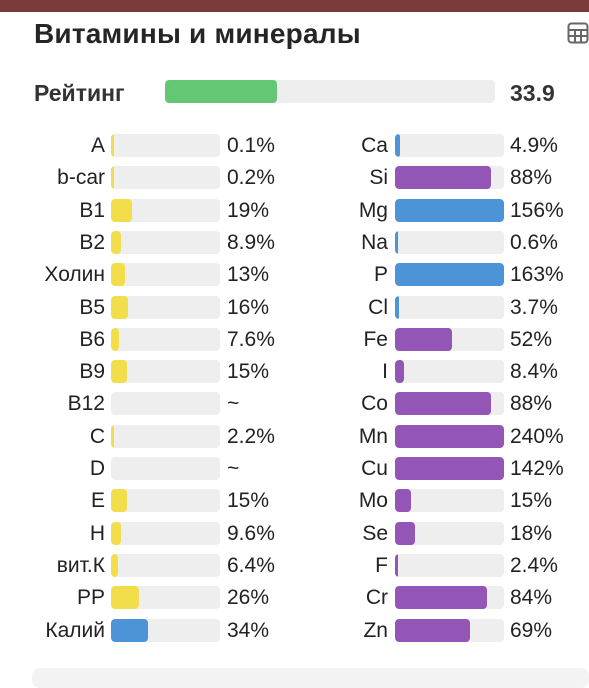  Describe the element at coordinates (251, 339) in the screenshot. I see `vitamins-percent: 7.6%` at that location.